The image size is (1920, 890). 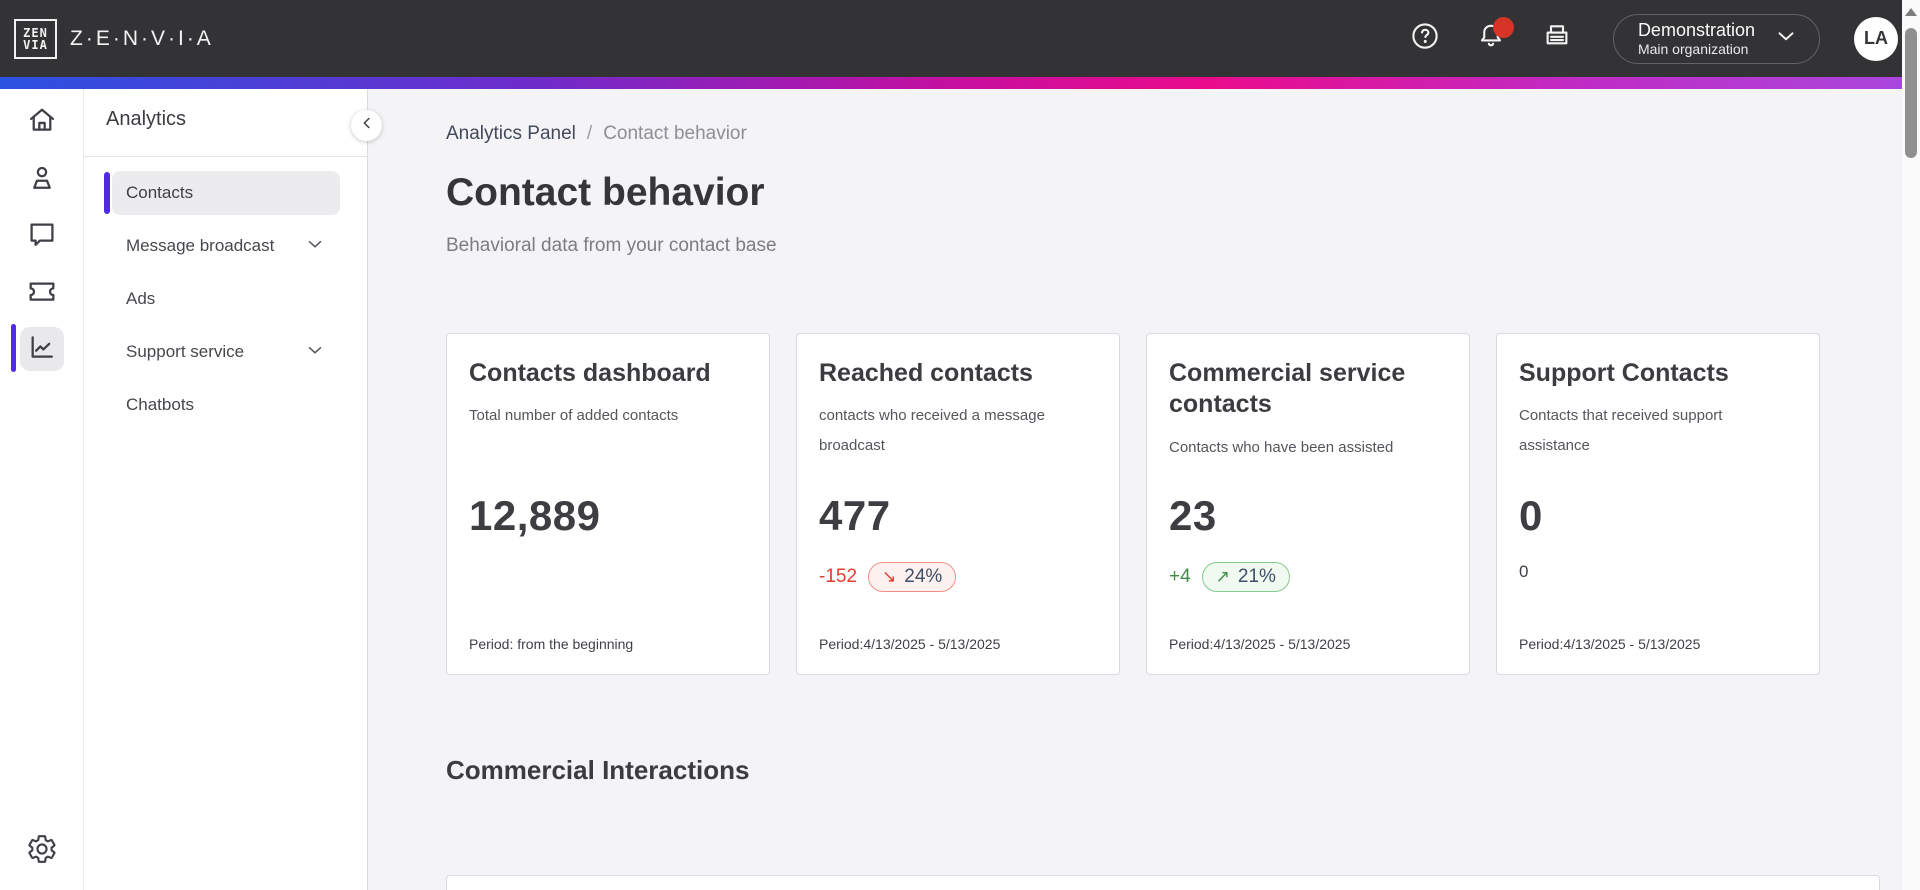 What do you see at coordinates (675, 133) in the screenshot?
I see `breadcrumb-current: Contact behavior` at bounding box center [675, 133].